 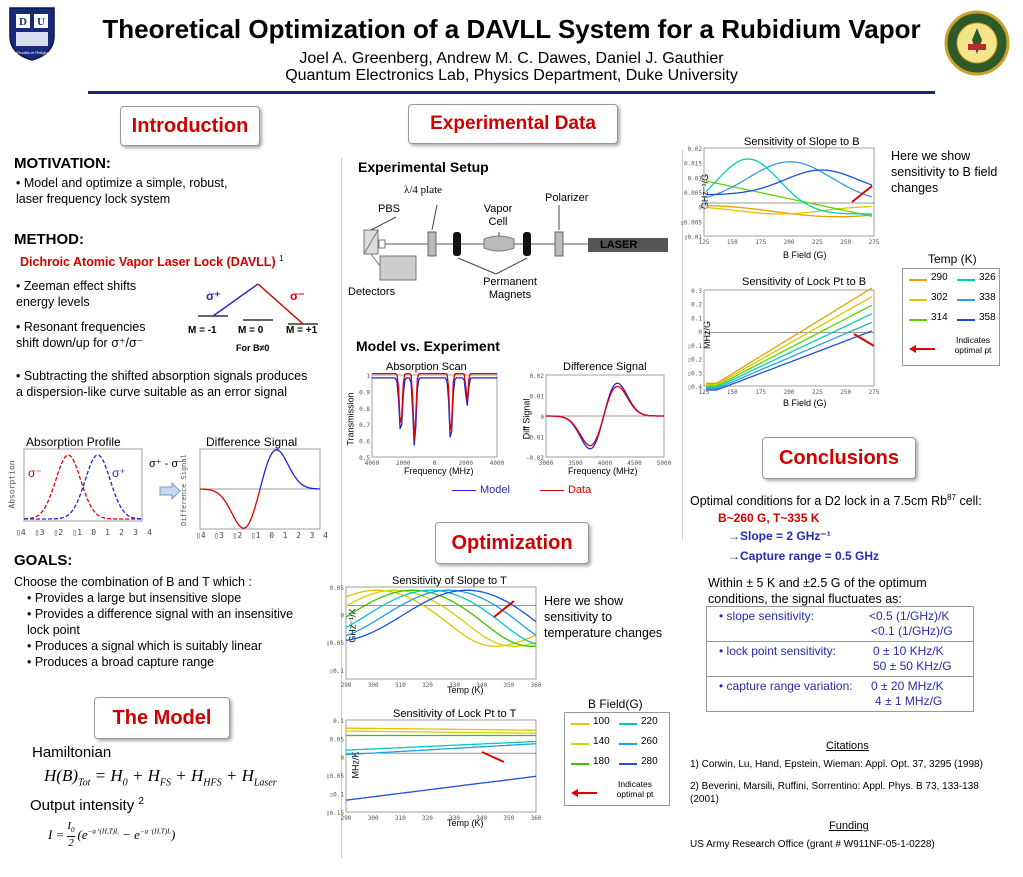 I want to click on svg-text: Eruditio et Religio, so click(x=32, y=52).